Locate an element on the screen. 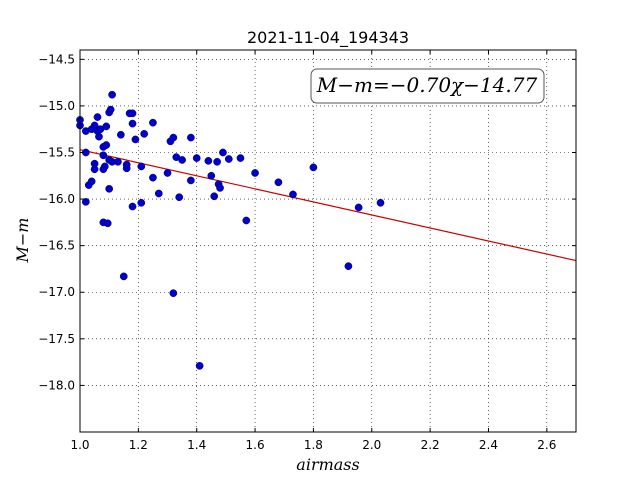 This screenshot has height=480, width=640. y-tick-label-0: −14.5 is located at coordinates (56, 59).